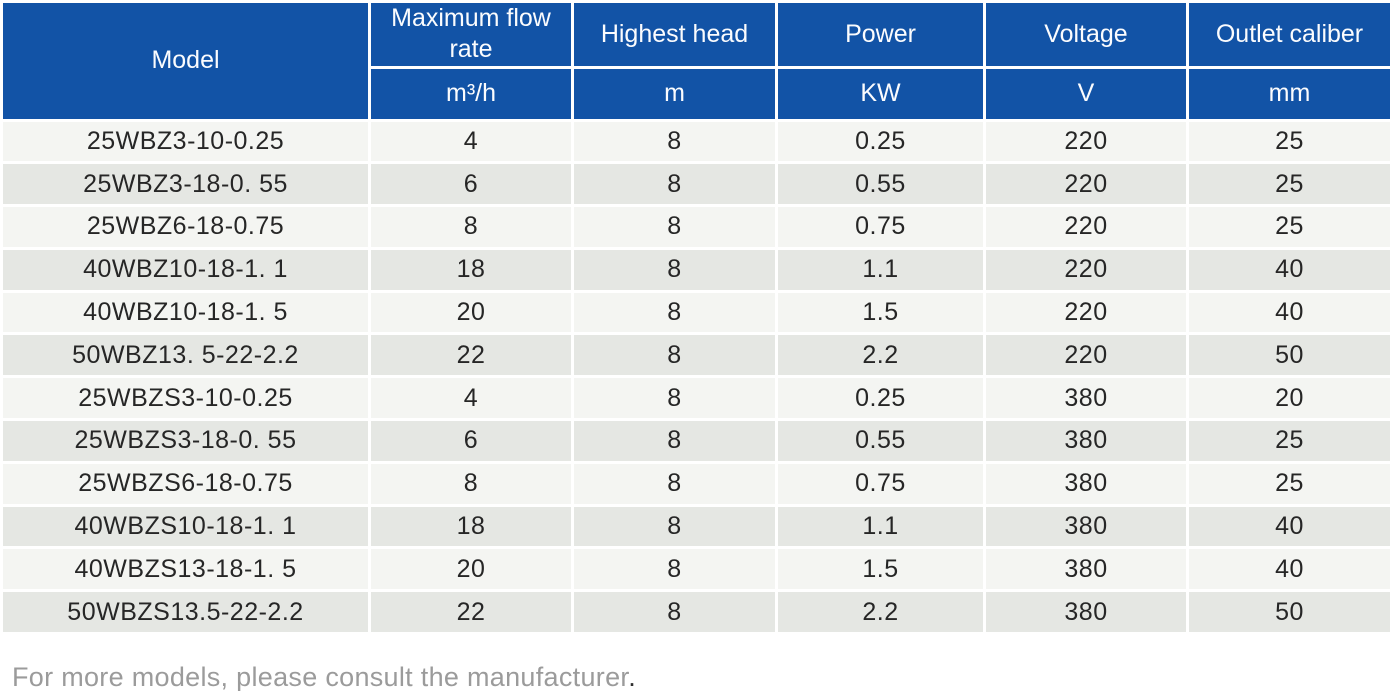  I want to click on cell-model: 40WBZS13-18-1. 5, so click(185, 569).